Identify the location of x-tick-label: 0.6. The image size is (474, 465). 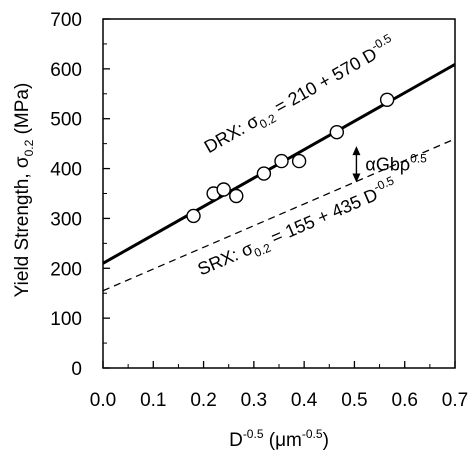
(405, 400).